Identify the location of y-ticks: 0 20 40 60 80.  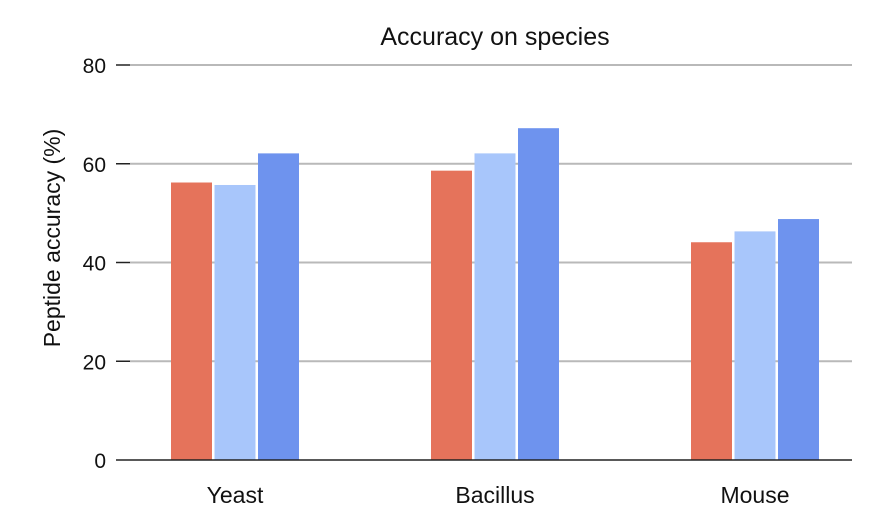
(106, 264).